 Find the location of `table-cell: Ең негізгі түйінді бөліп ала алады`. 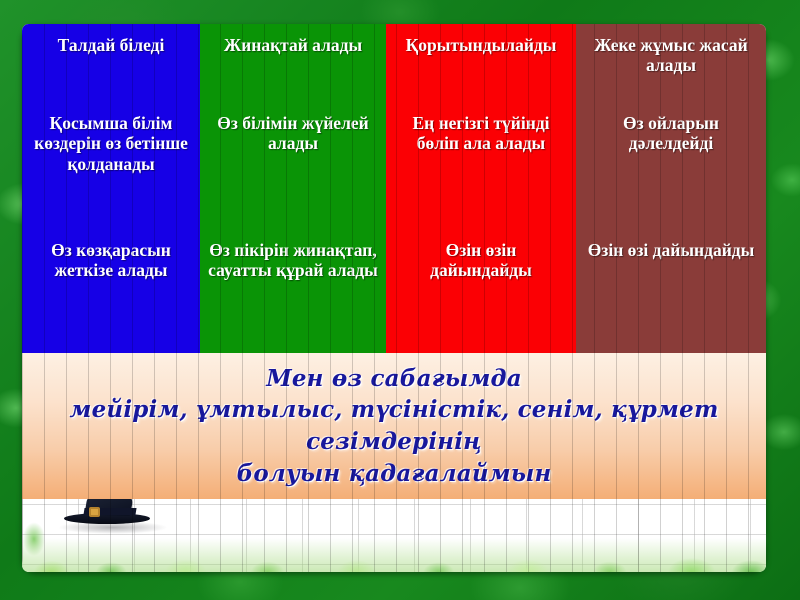

table-cell: Ең негізгі түйінді бөліп ала алады is located at coordinates (481, 133).